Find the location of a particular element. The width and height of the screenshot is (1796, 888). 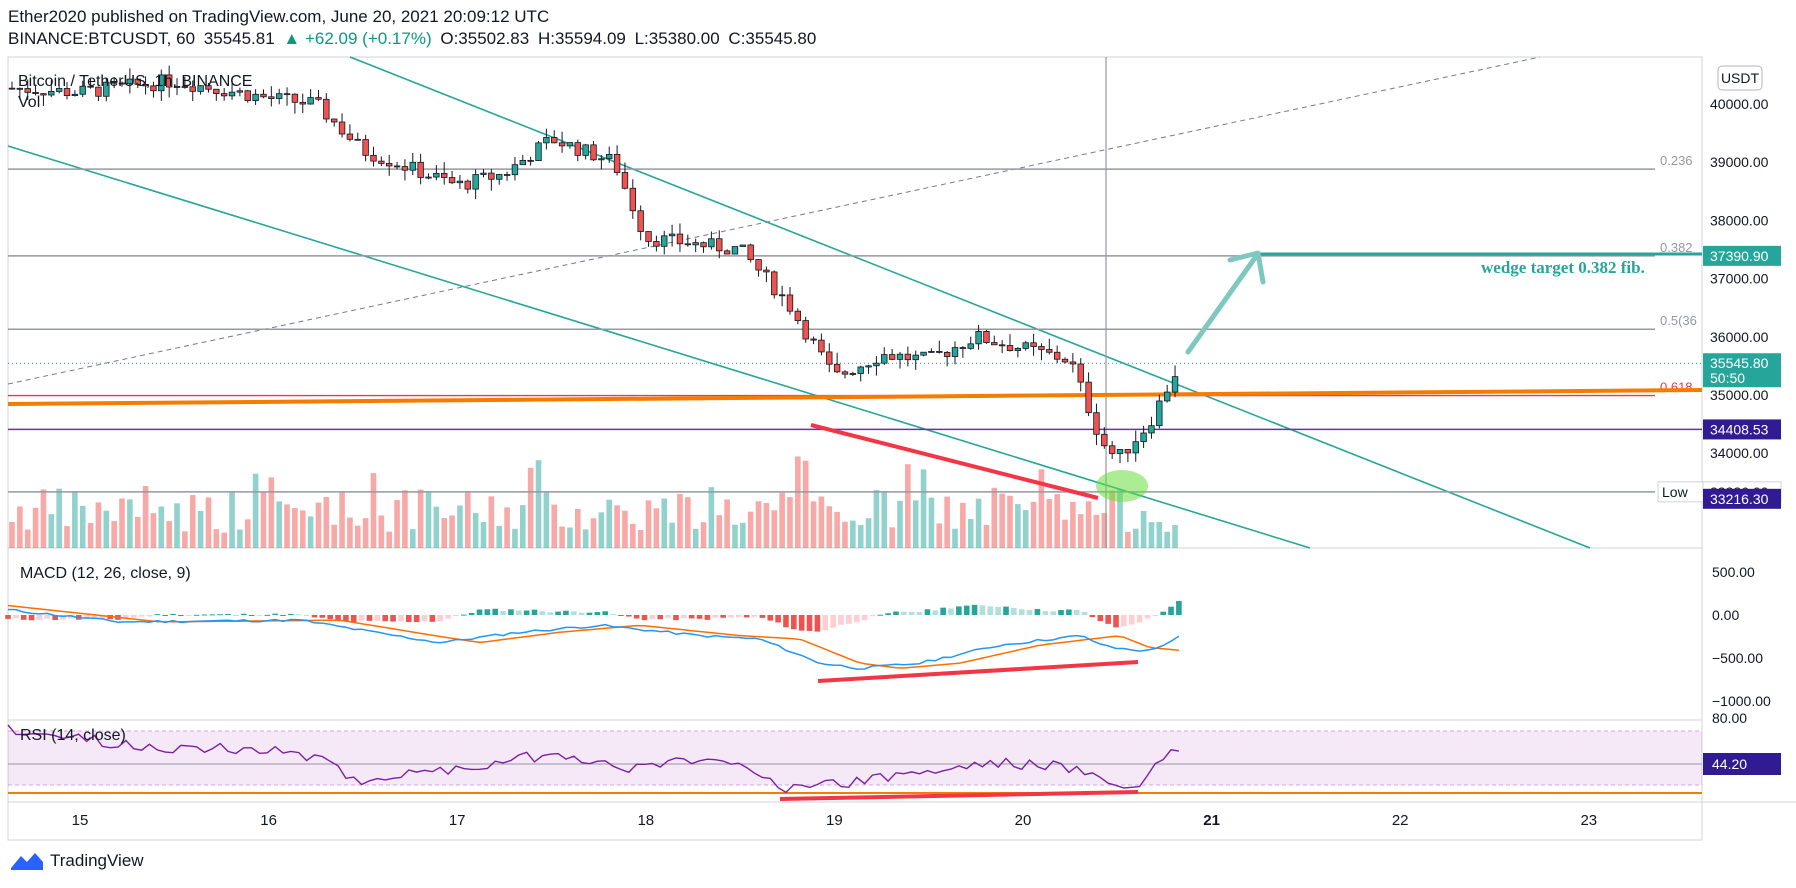

price-tick-label: 38000.00 is located at coordinates (1739, 220).